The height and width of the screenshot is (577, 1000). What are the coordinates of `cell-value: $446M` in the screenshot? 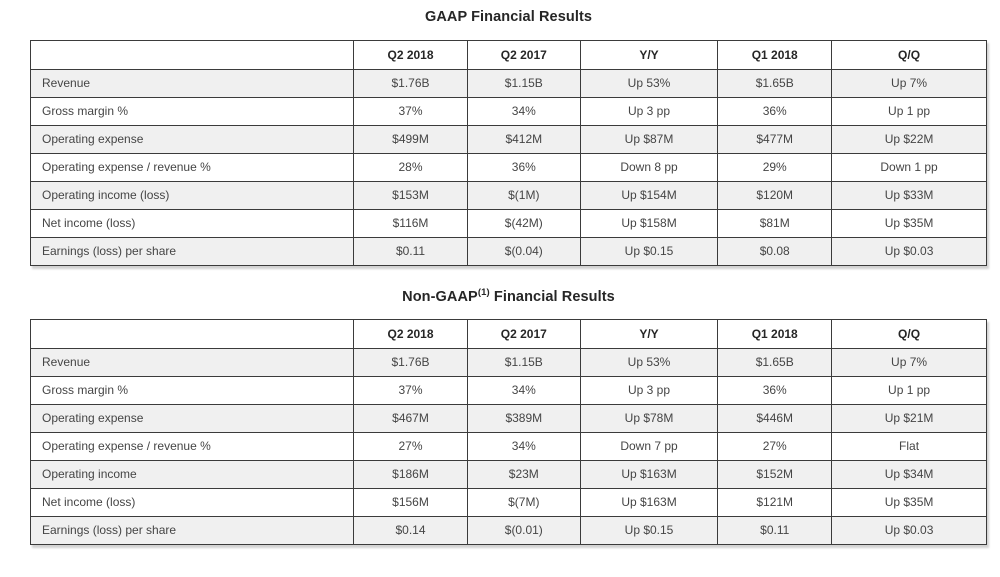 It's located at (775, 418).